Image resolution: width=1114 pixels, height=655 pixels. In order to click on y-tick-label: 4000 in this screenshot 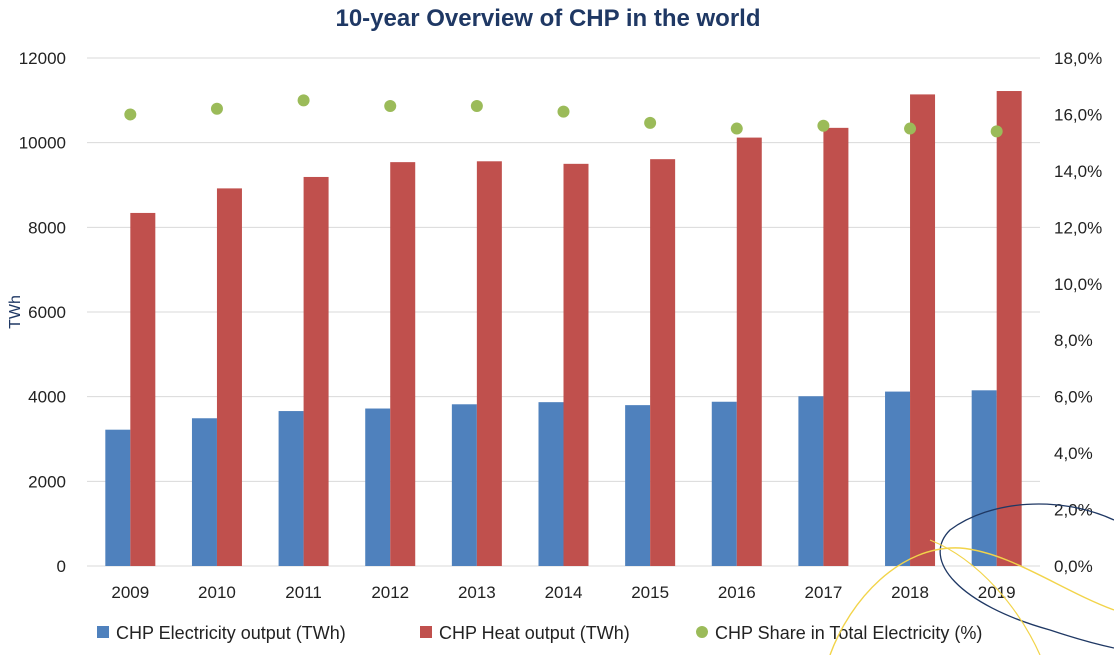, I will do `click(47, 397)`.